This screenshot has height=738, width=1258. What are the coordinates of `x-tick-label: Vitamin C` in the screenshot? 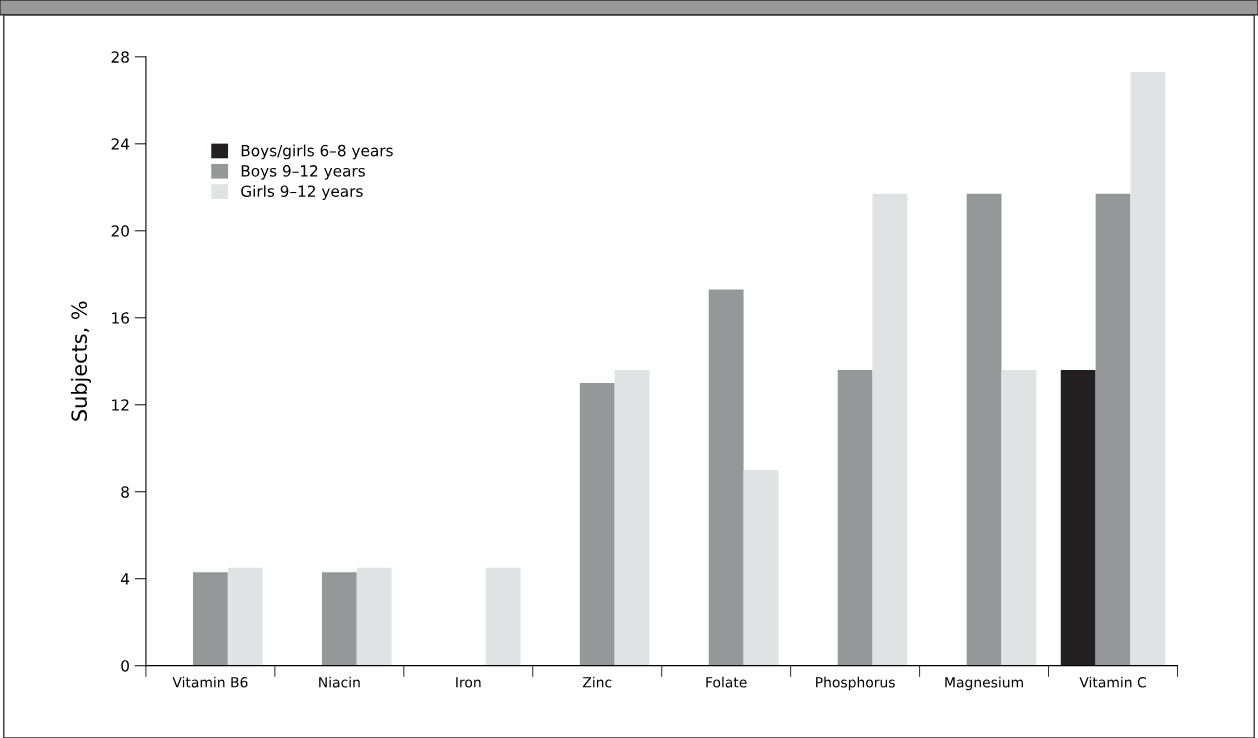 It's located at (1112, 682).